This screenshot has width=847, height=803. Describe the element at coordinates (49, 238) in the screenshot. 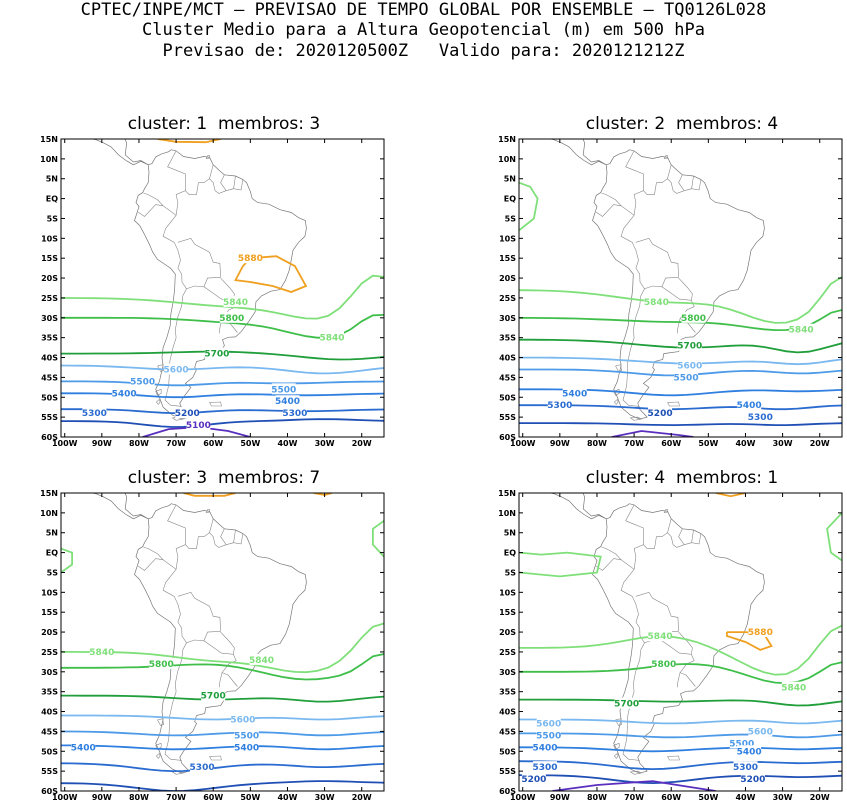

I see `lat-label: 10S` at that location.